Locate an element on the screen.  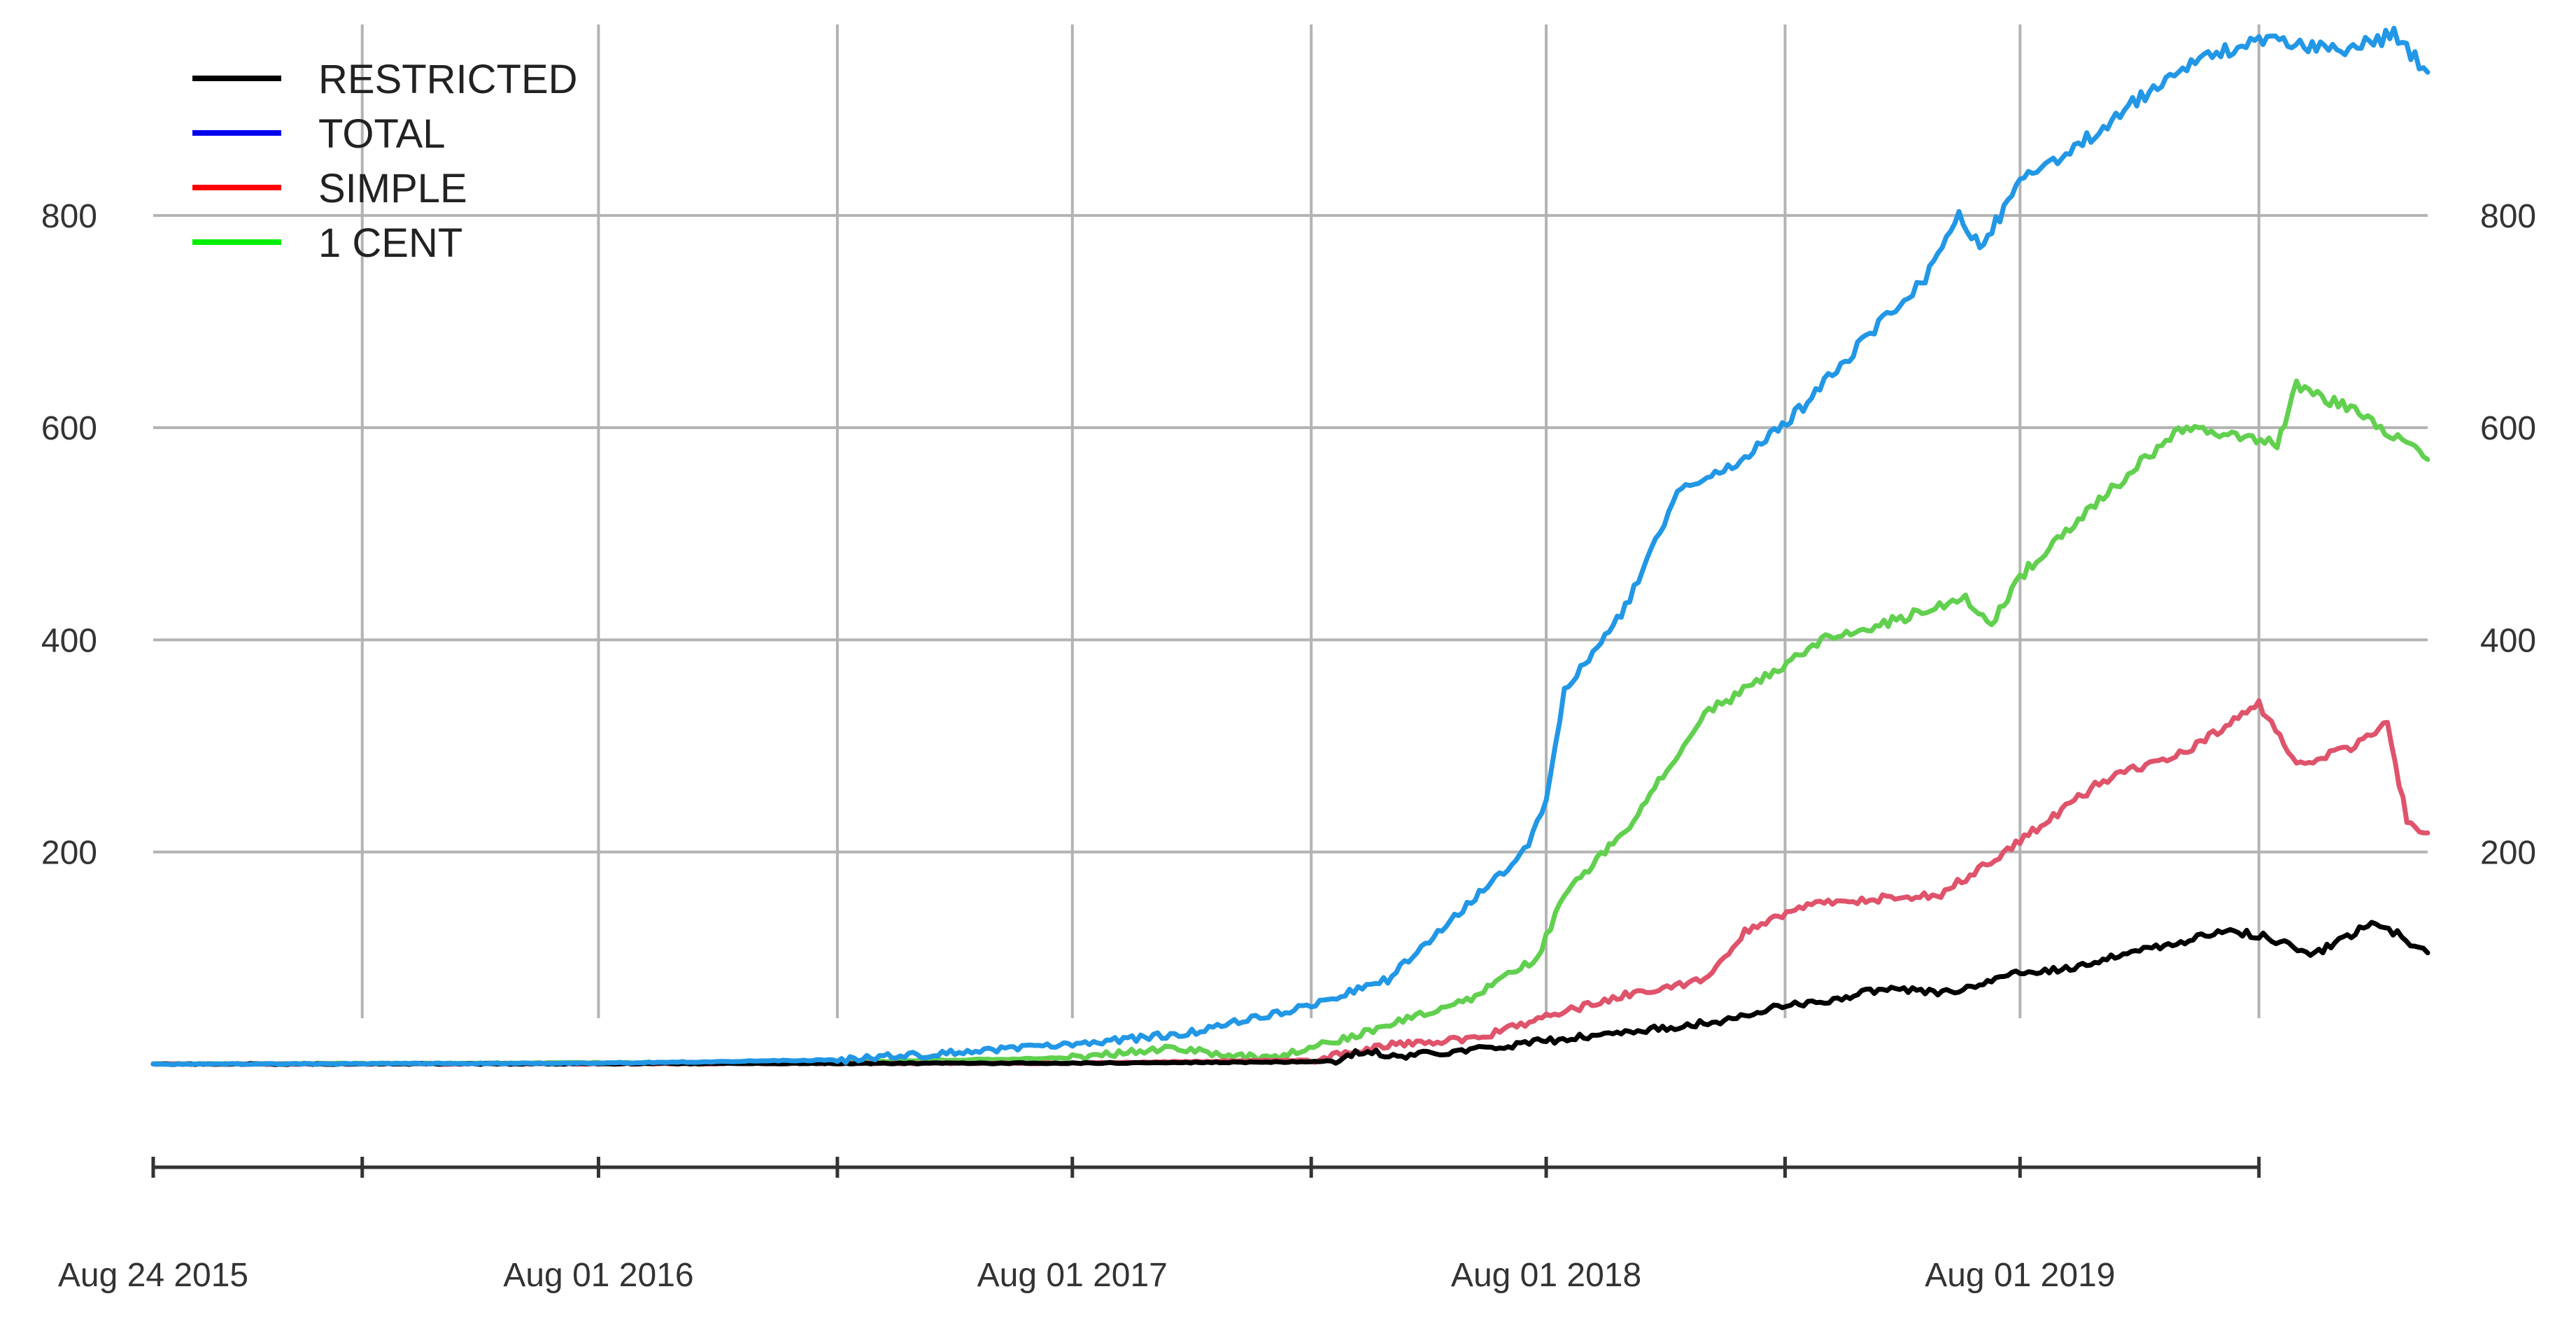
y-tick-label-left-200: 200 is located at coordinates (69, 853).